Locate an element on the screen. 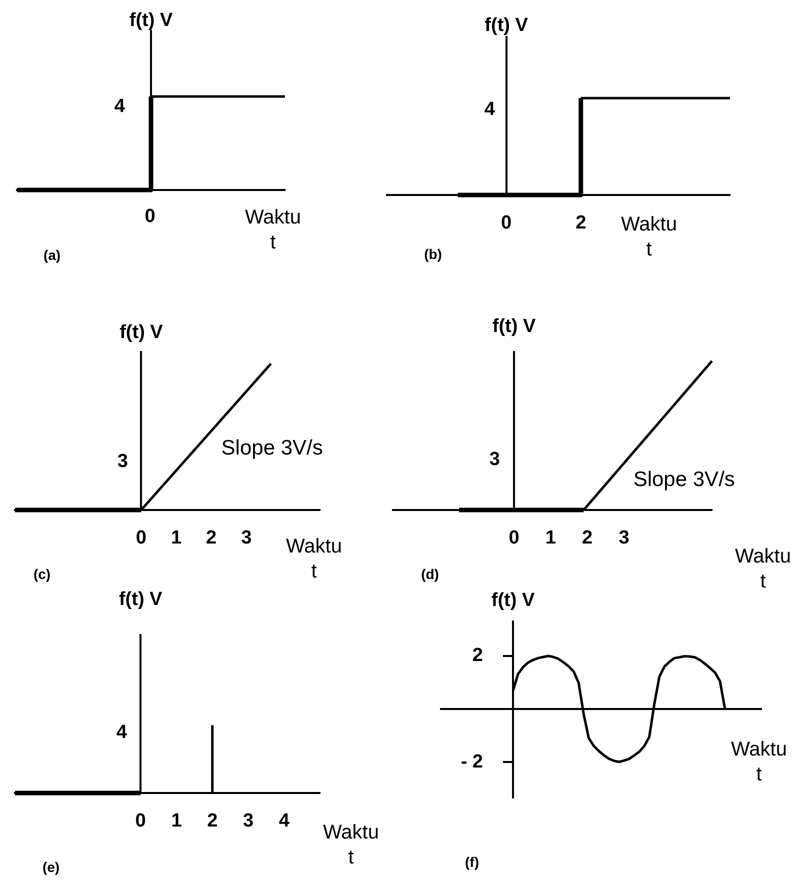  text: (f) is located at coordinates (472, 862).